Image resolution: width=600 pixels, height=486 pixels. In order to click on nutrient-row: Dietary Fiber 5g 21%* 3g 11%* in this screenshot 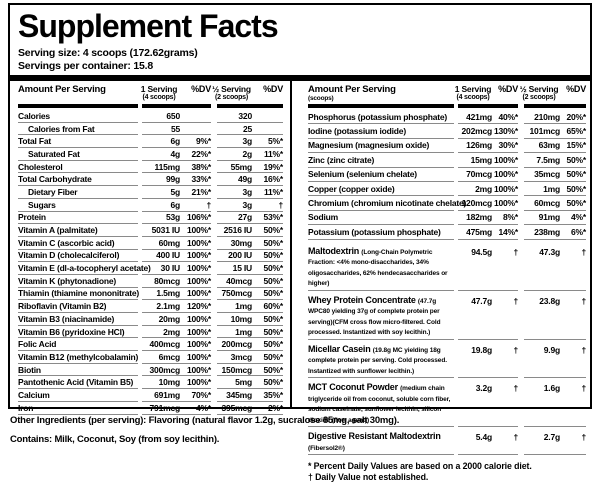, I will do `click(150, 192)`.